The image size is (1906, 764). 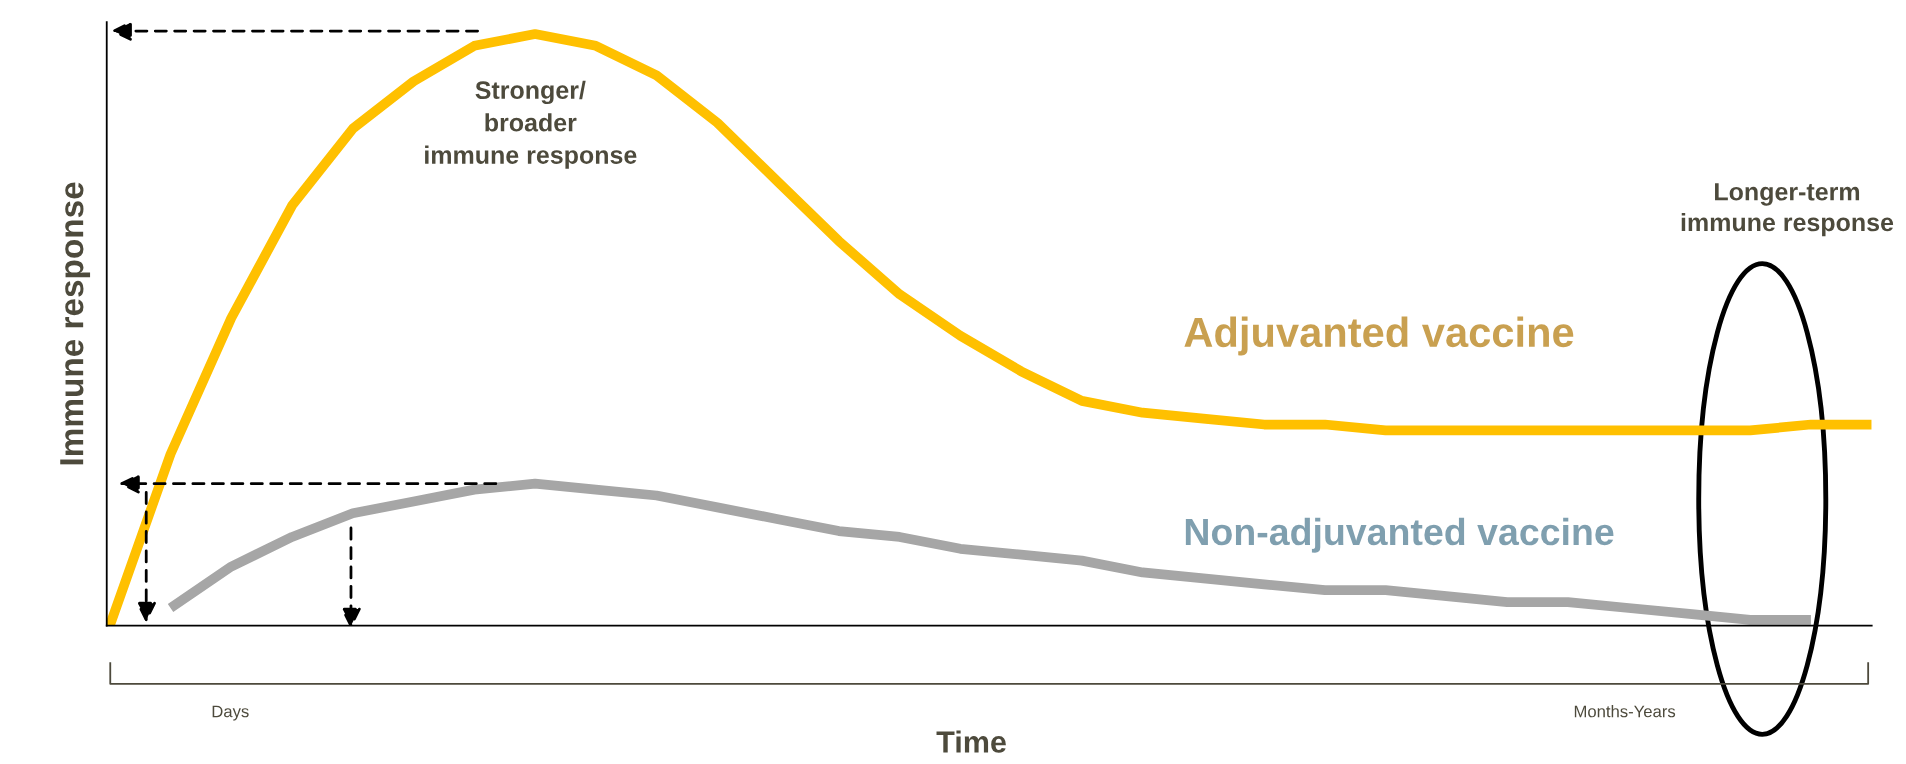 I want to click on series-label: Non-adjuvanted vaccine, so click(x=1399, y=535).